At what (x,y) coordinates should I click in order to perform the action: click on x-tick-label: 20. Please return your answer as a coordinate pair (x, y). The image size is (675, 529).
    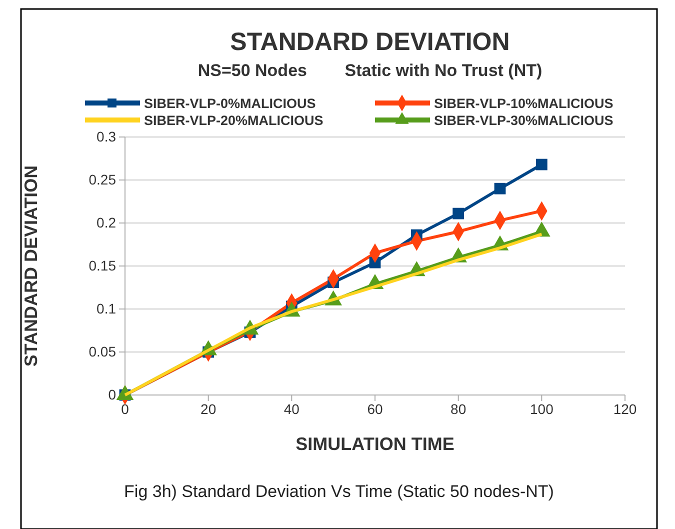
    Looking at the image, I should click on (208, 408).